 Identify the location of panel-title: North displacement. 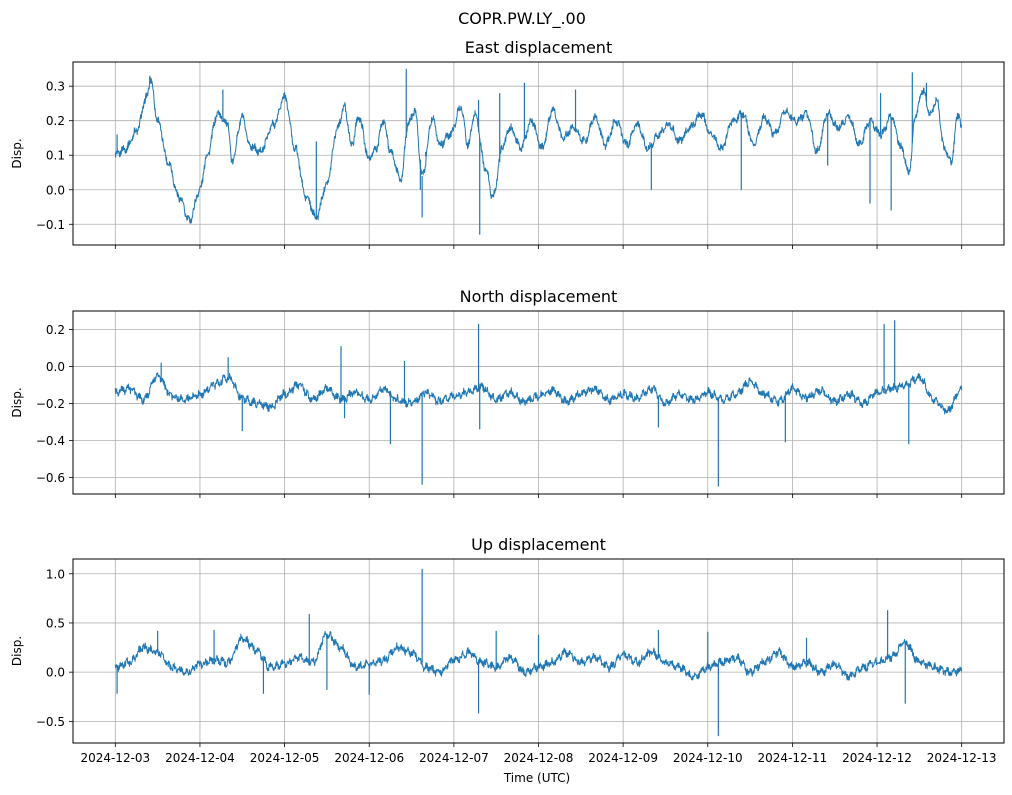
(539, 296).